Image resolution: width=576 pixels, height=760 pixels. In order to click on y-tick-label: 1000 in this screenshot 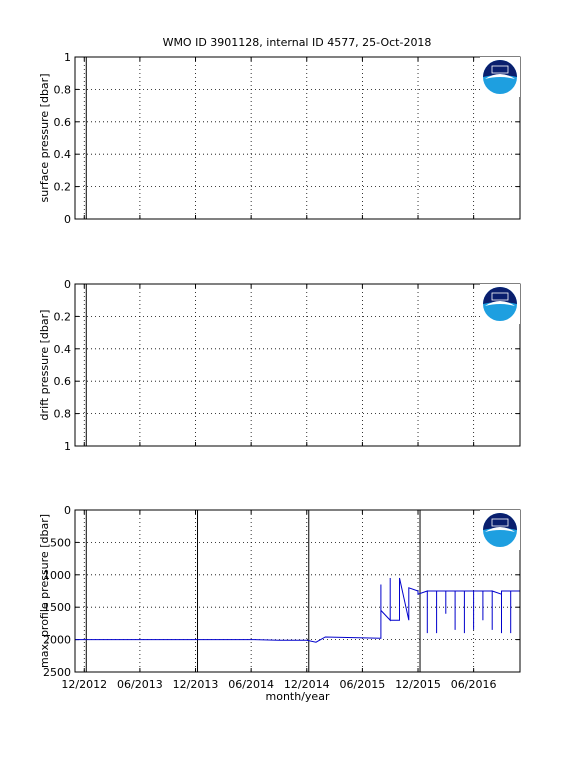, I will do `click(57, 575)`.